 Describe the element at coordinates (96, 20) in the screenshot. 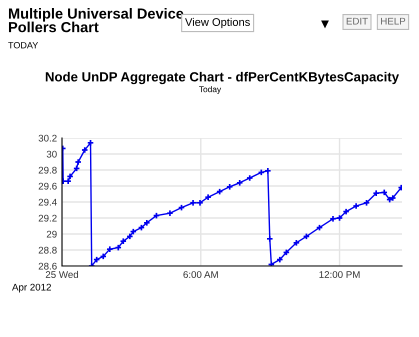

I see `chart-title: Multiple Universal Device Pollers Chart` at that location.